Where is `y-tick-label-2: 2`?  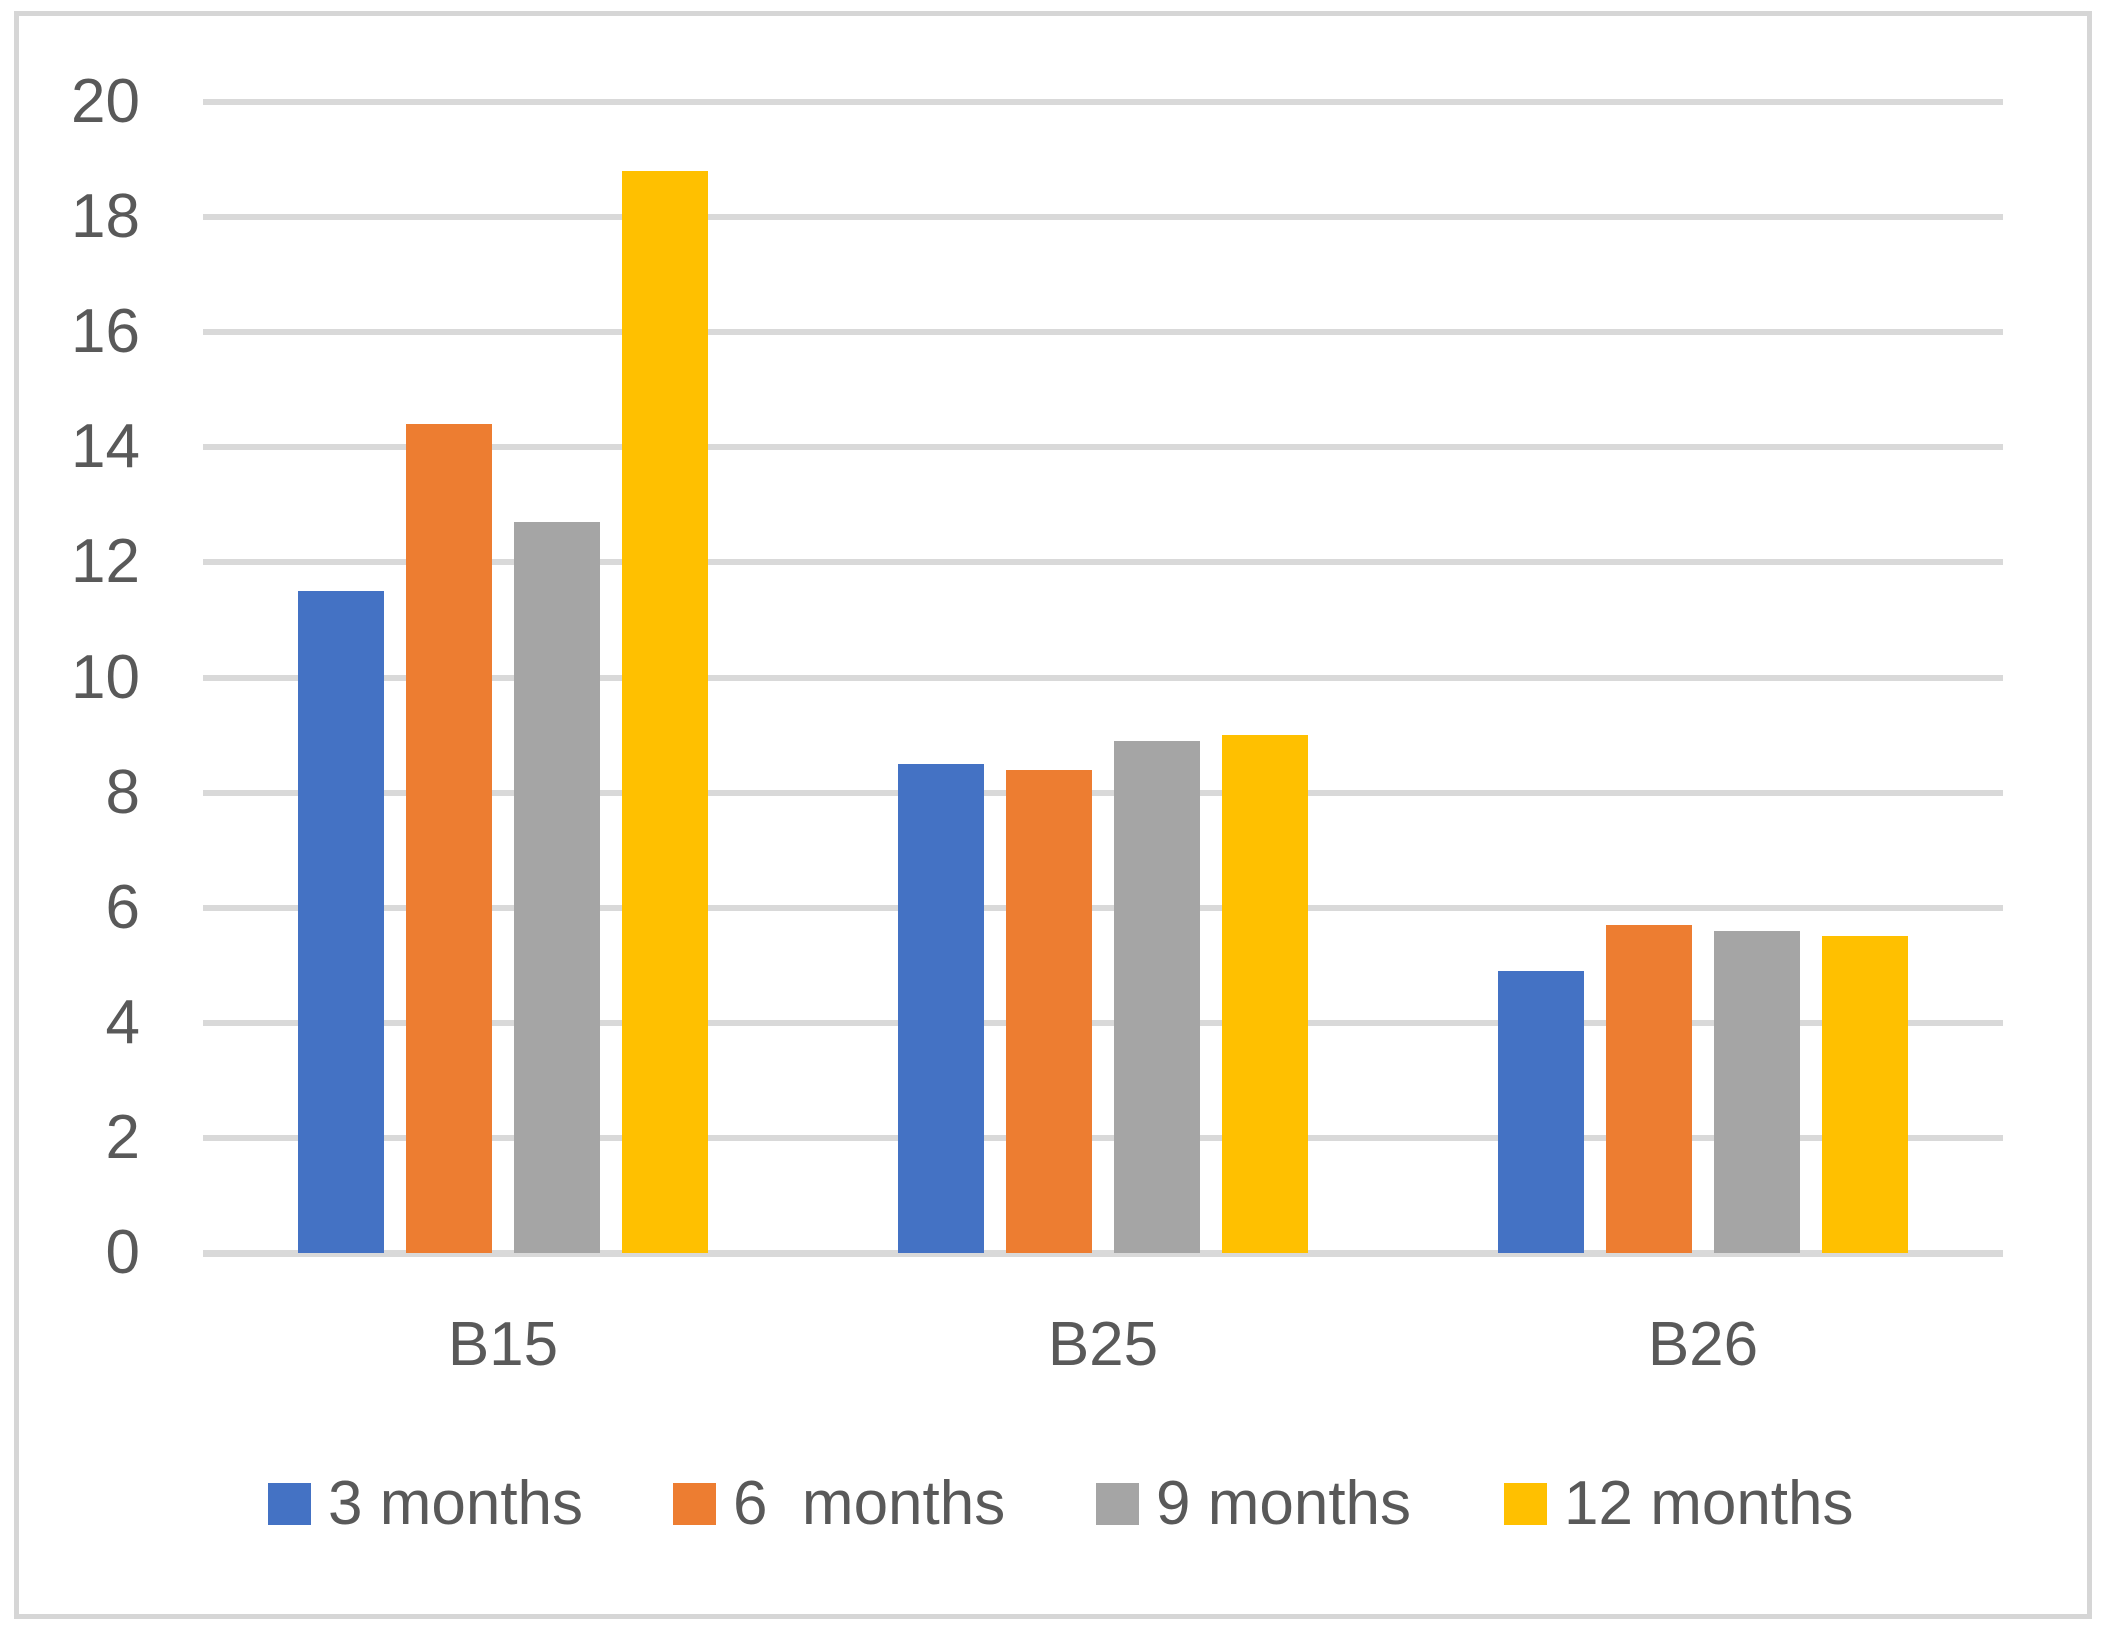
y-tick-label-2: 2 is located at coordinates (122, 1137).